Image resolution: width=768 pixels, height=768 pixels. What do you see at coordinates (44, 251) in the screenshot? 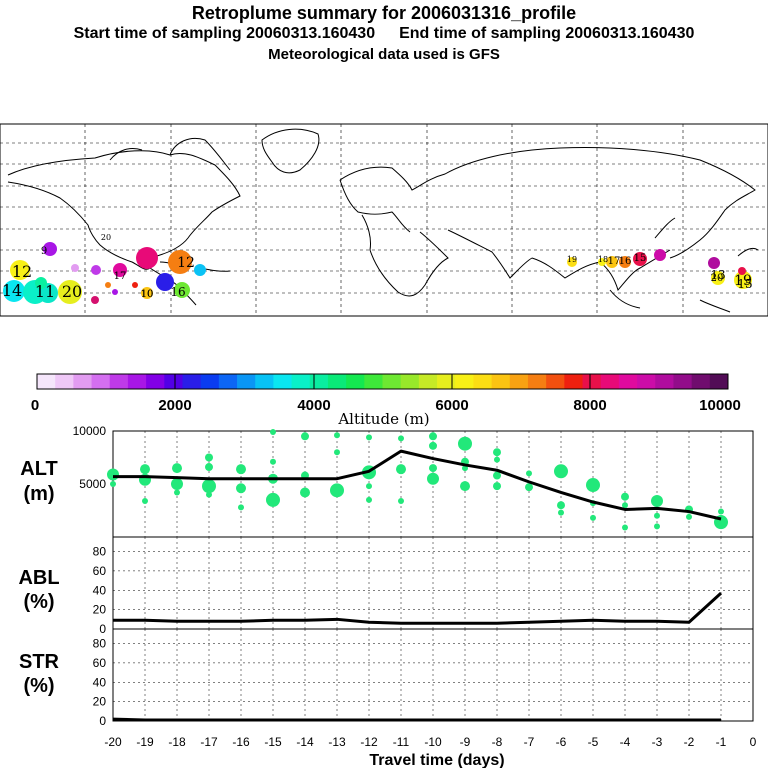
I see `plume-day-label: 9` at bounding box center [44, 251].